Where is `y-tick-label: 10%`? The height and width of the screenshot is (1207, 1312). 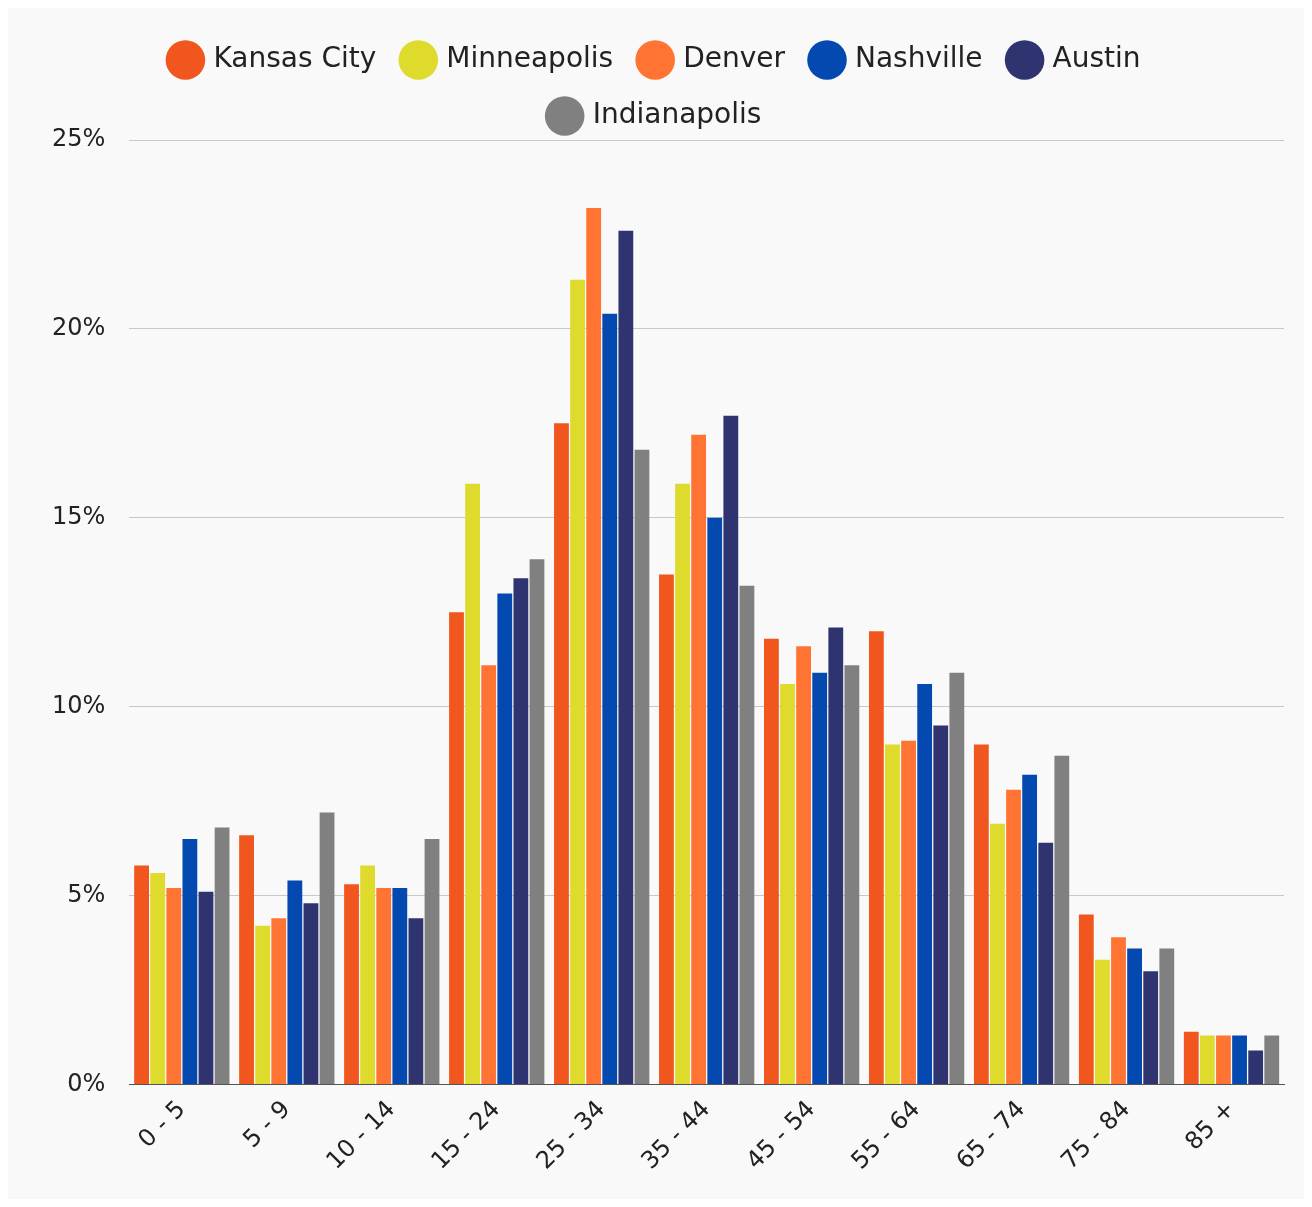 y-tick-label: 10% is located at coordinates (79, 704).